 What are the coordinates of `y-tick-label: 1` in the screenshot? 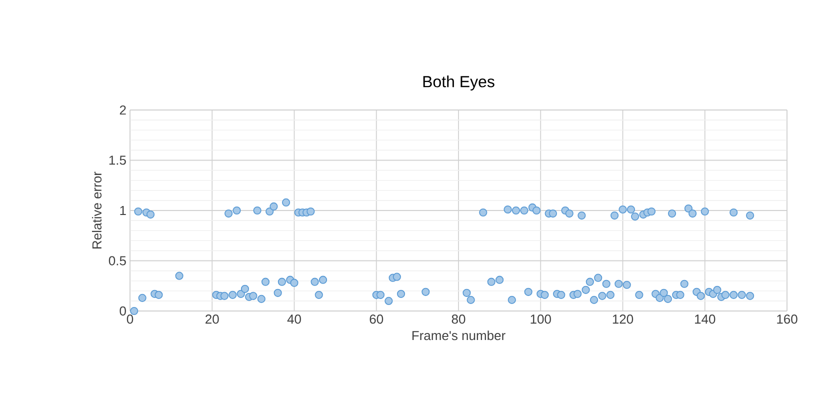 It's located at (123, 210).